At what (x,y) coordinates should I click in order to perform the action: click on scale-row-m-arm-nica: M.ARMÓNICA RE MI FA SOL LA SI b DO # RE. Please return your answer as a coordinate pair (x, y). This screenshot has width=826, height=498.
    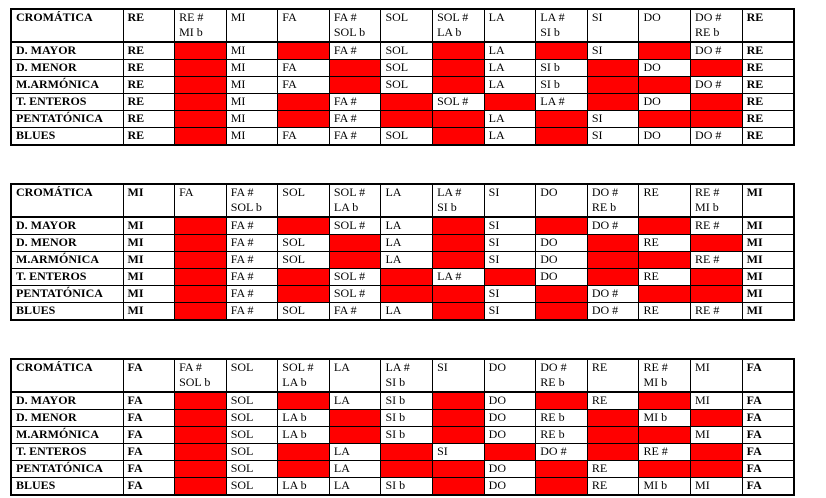
    Looking at the image, I should click on (402, 85).